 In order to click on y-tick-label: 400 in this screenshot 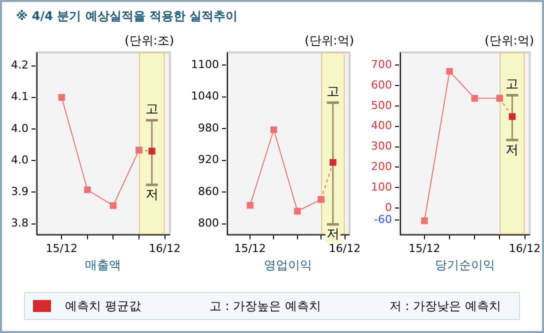, I will do `click(381, 125)`.